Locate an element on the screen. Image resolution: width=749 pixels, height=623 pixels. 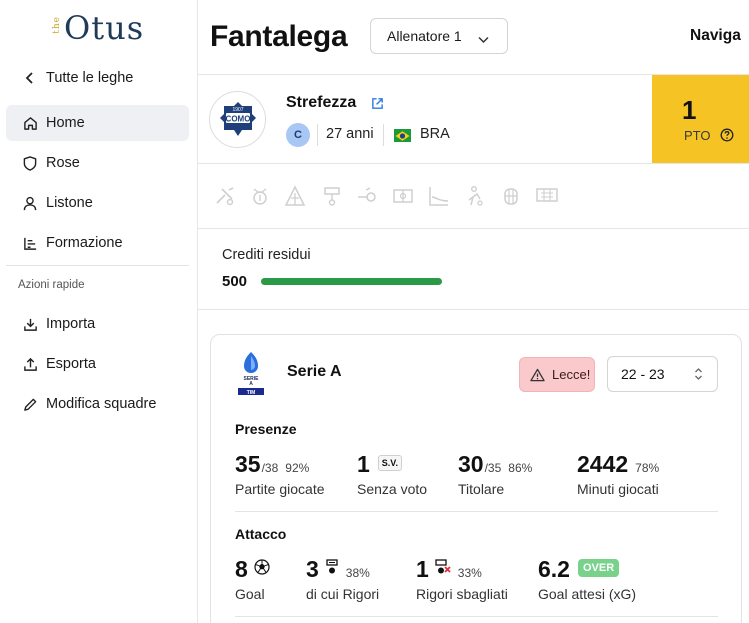
sidebar-item-label: Rose is located at coordinates (63, 163).